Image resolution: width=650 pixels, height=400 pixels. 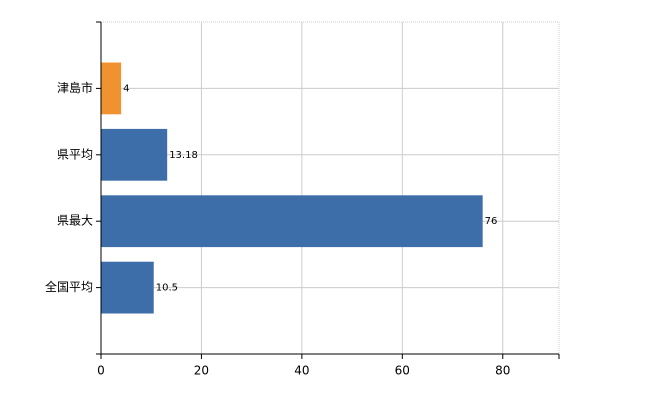 I want to click on y-tick-label: 県平均, so click(x=75, y=154).